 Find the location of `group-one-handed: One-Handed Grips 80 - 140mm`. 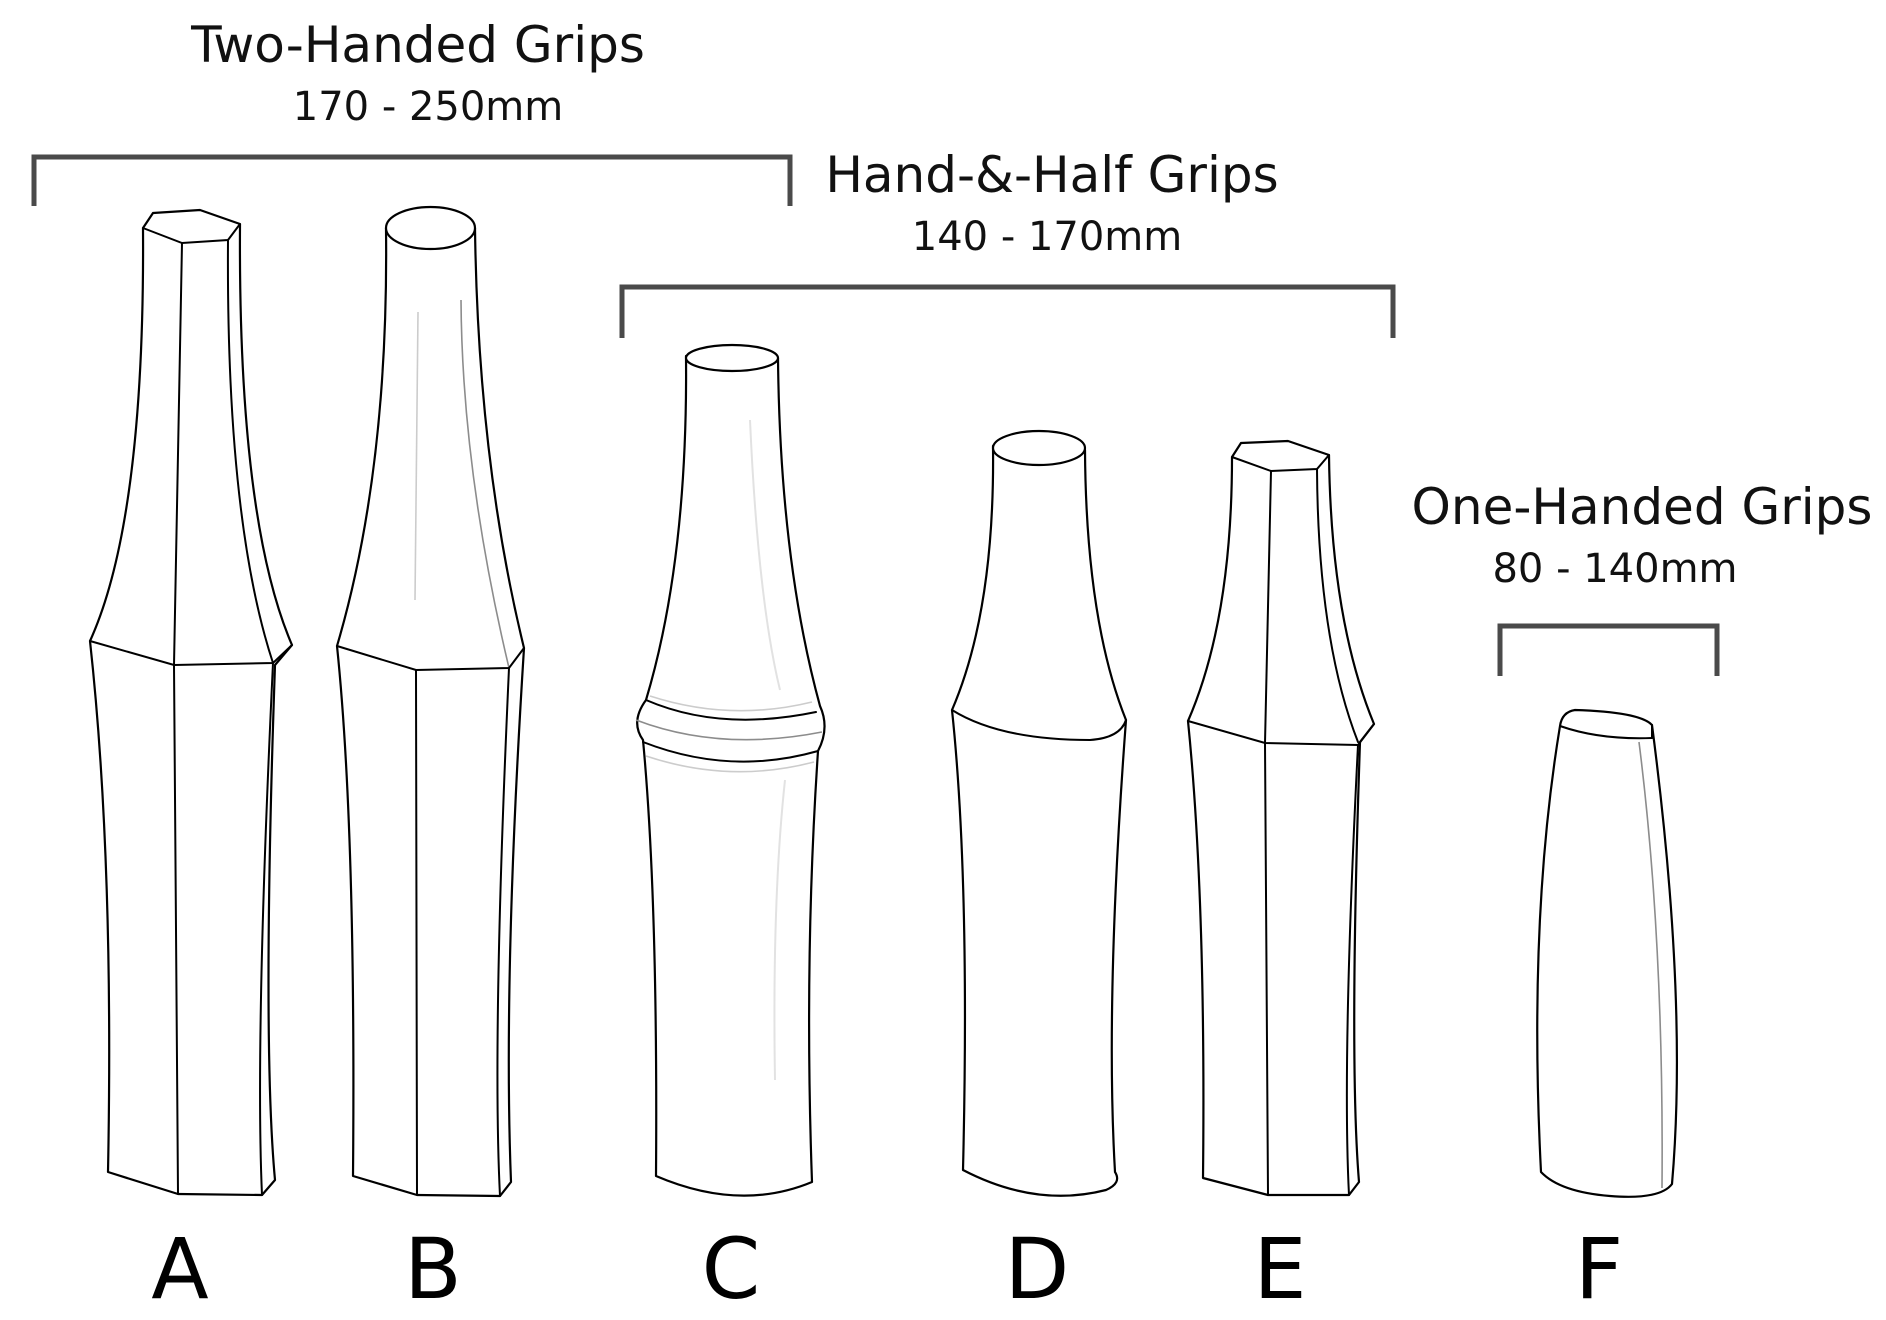

group-one-handed: One-Handed Grips 80 - 140mm is located at coordinates (1642, 577).